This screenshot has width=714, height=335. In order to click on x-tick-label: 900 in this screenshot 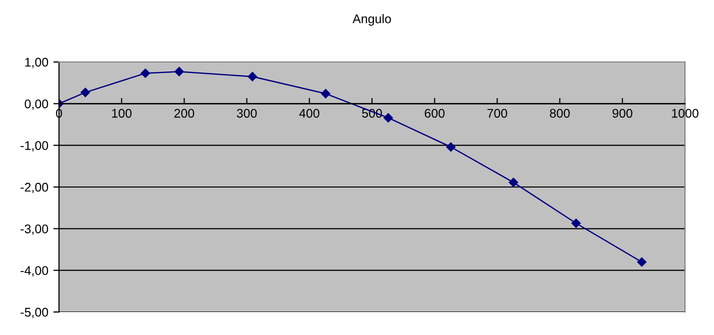, I will do `click(622, 113)`.